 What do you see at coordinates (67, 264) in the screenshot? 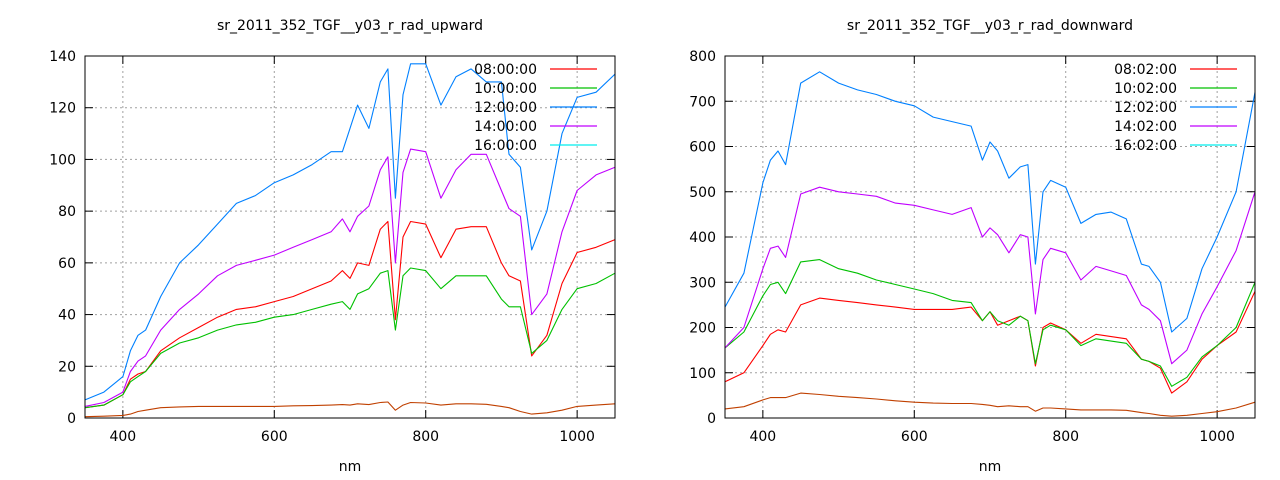
I see `y-tick-label: 60` at bounding box center [67, 264].